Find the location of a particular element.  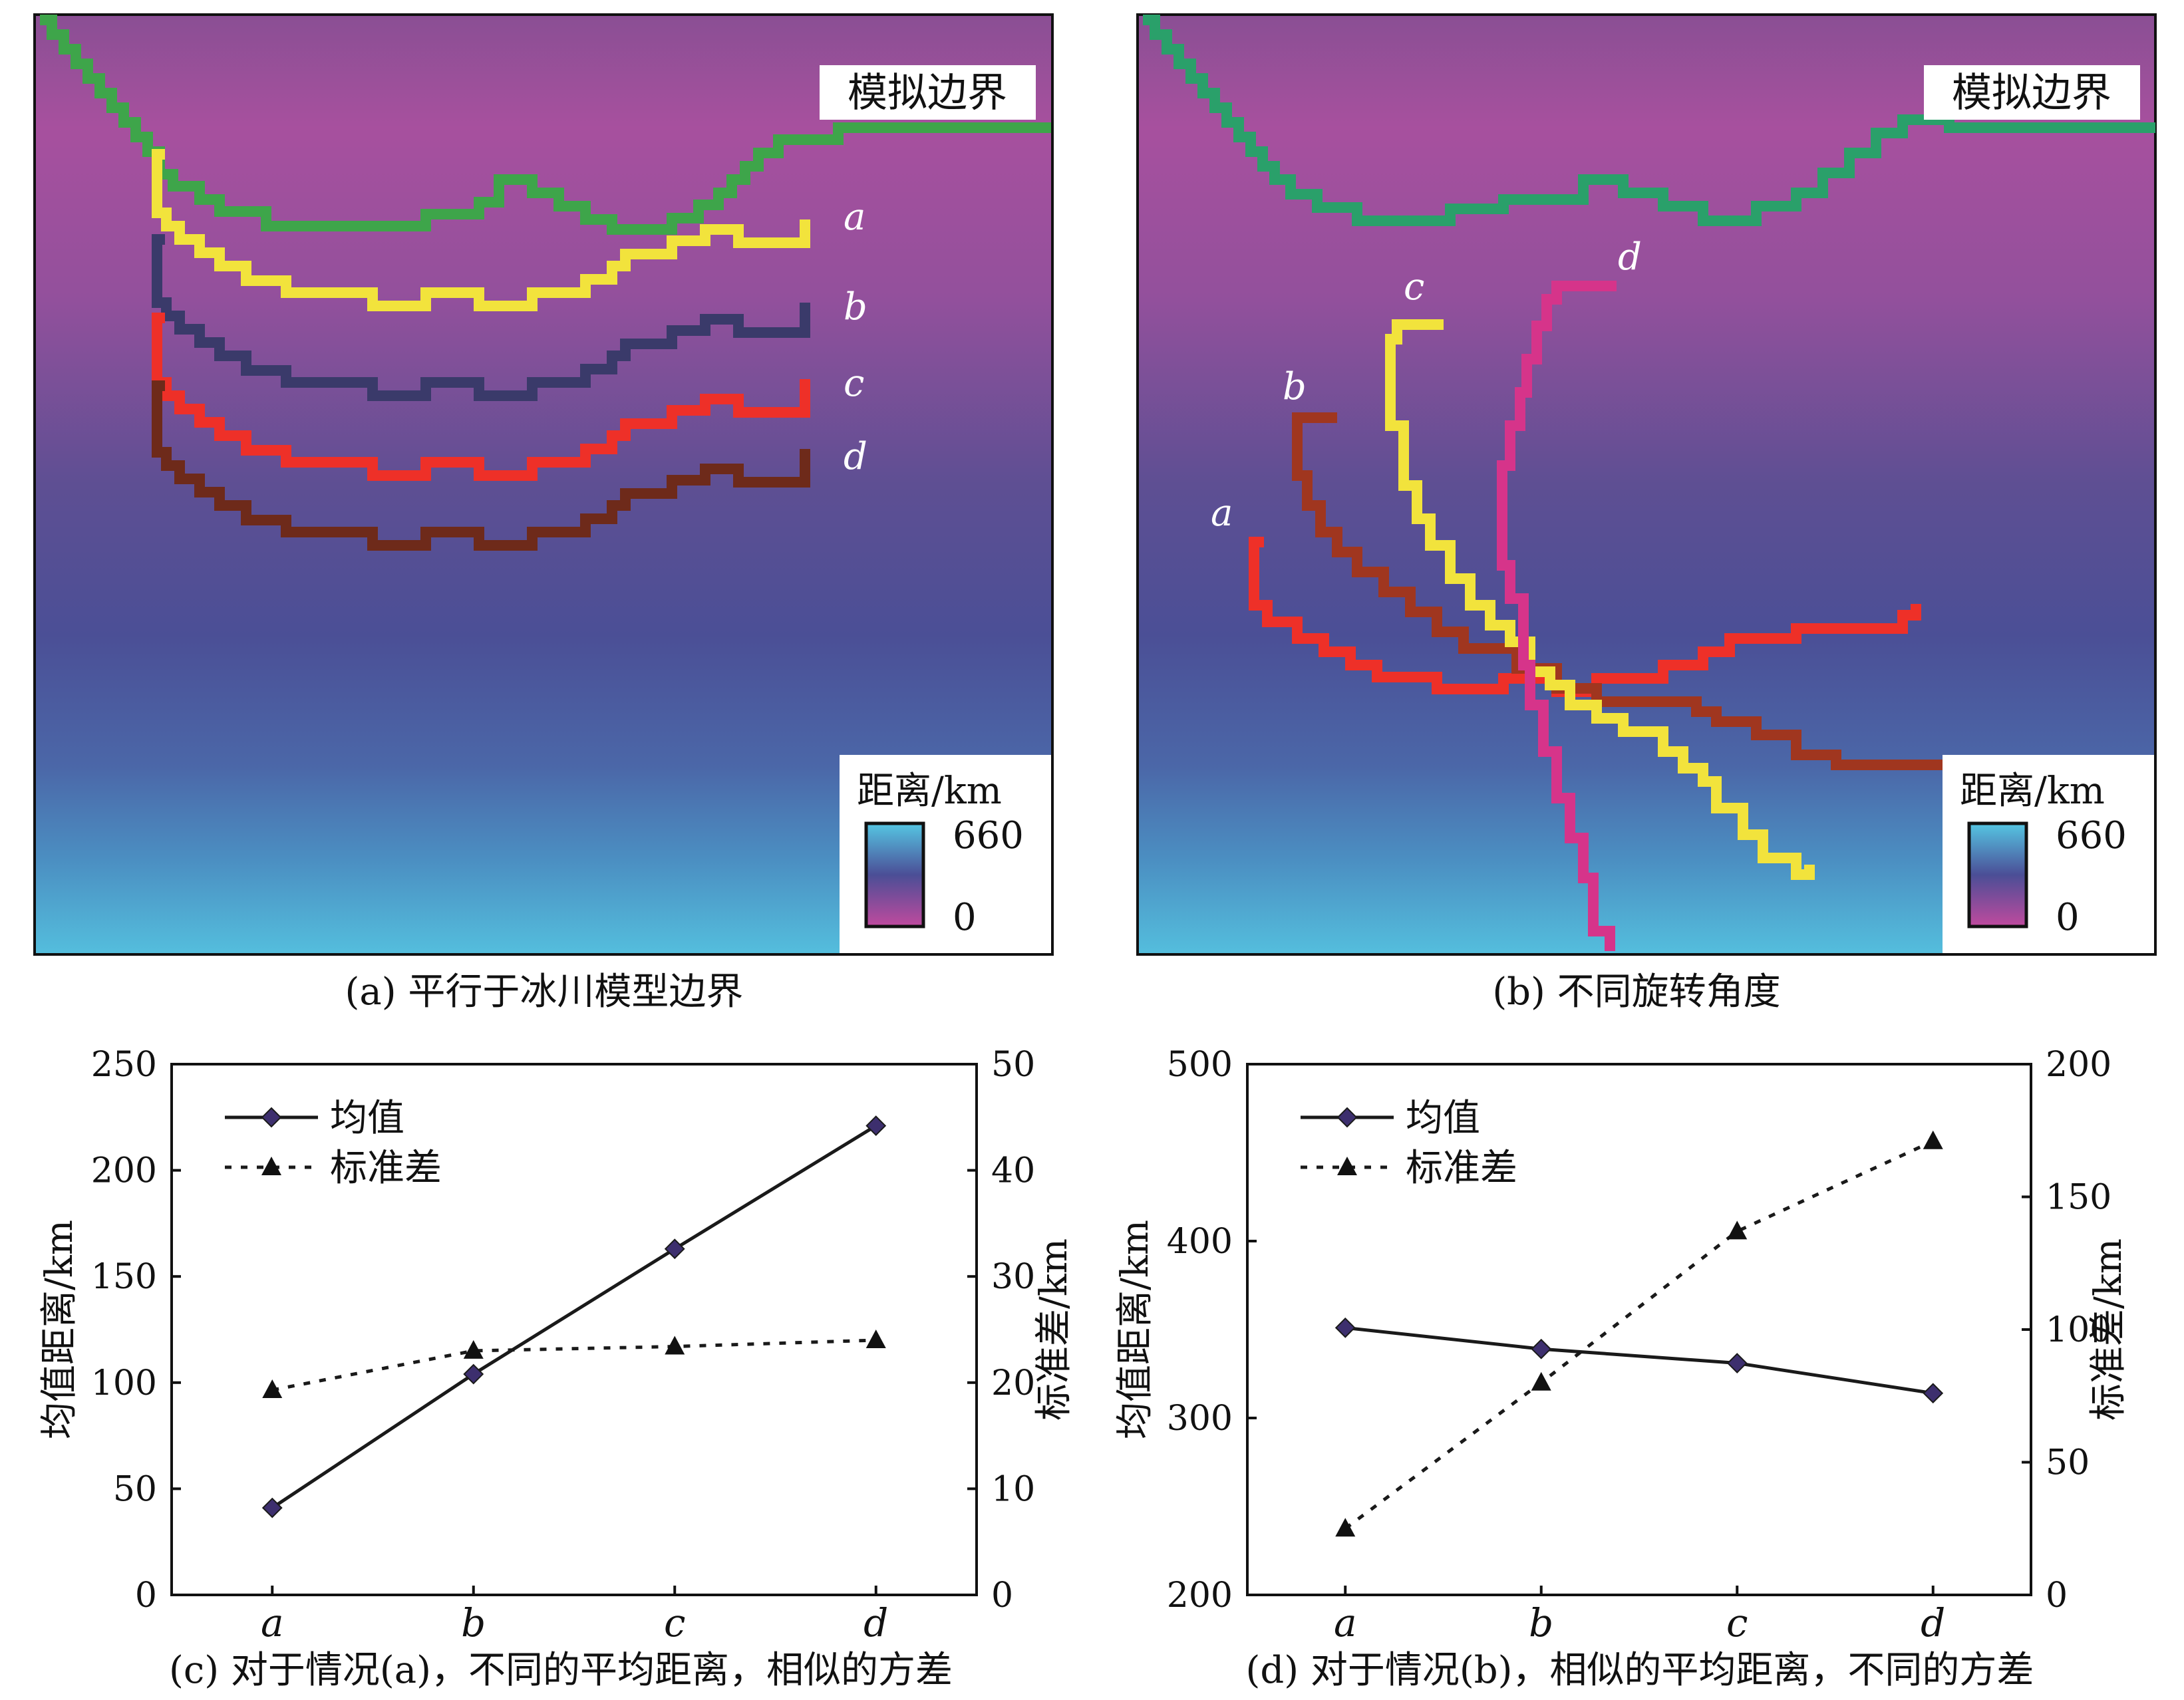

chart-c-y-axis-label: 均值距离/km is located at coordinates (59, 1329).